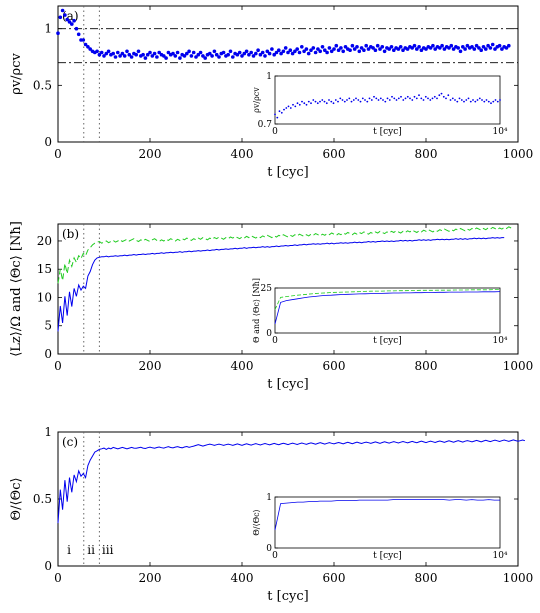 This screenshot has height=613, width=540. Describe the element at coordinates (518, 154) in the screenshot. I see `x-tick-label: 1000` at that location.